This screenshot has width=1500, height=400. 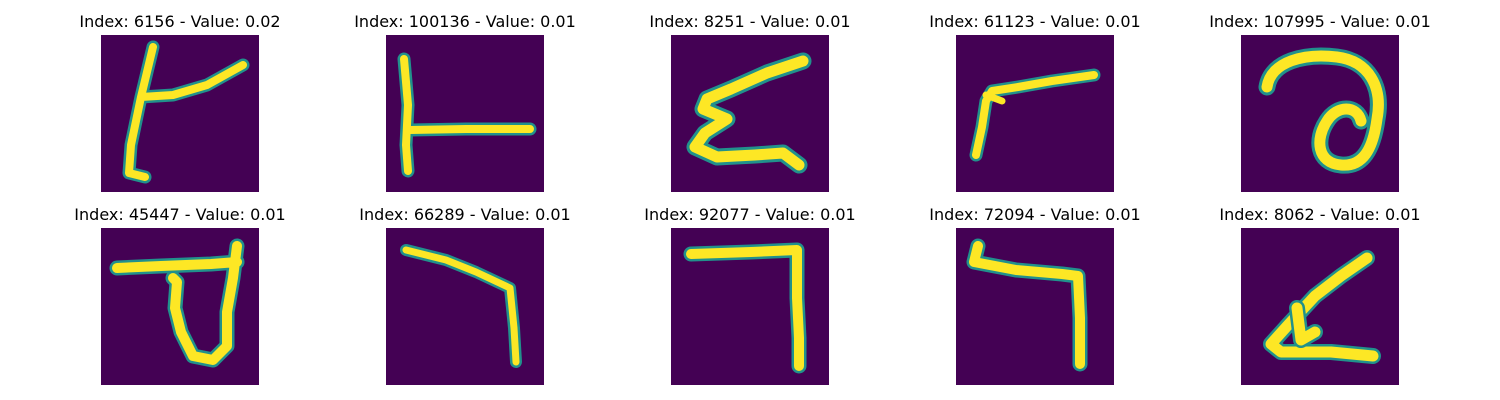 What do you see at coordinates (1035, 214) in the screenshot?
I see `panel-title: Index: 72094 - Value: 0.01` at bounding box center [1035, 214].